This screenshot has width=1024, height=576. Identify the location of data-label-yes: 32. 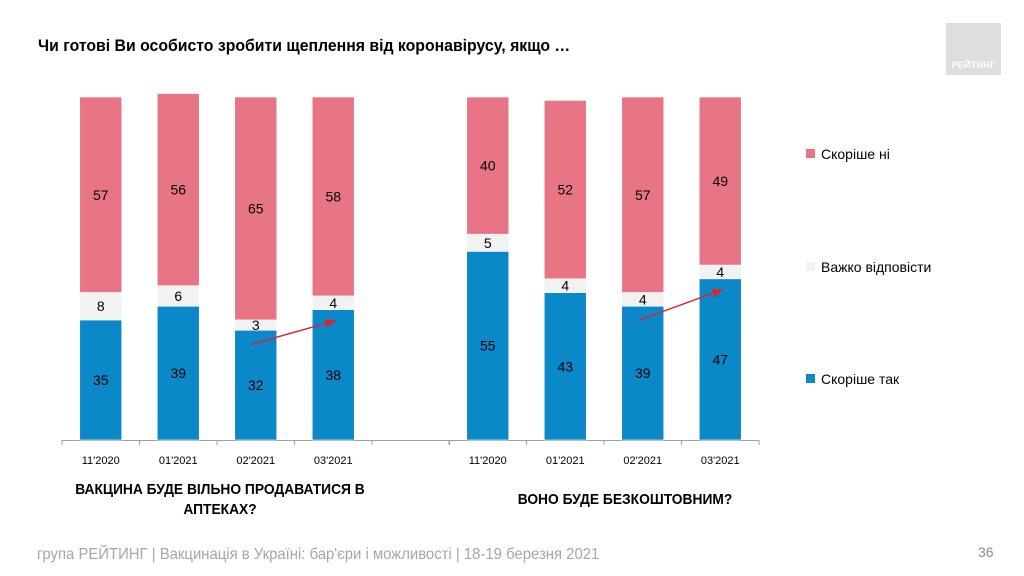
(256, 385).